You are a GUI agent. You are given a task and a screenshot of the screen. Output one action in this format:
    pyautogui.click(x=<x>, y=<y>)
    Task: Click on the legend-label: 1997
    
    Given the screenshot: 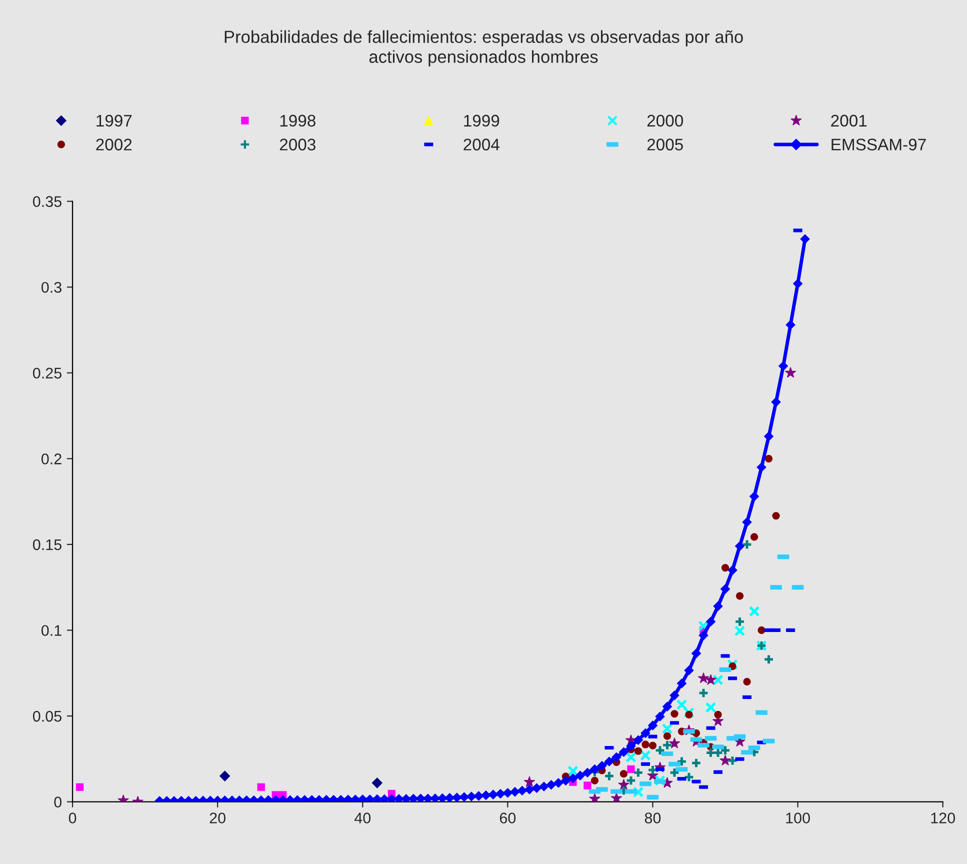 What is the action you would take?
    pyautogui.click(x=114, y=120)
    